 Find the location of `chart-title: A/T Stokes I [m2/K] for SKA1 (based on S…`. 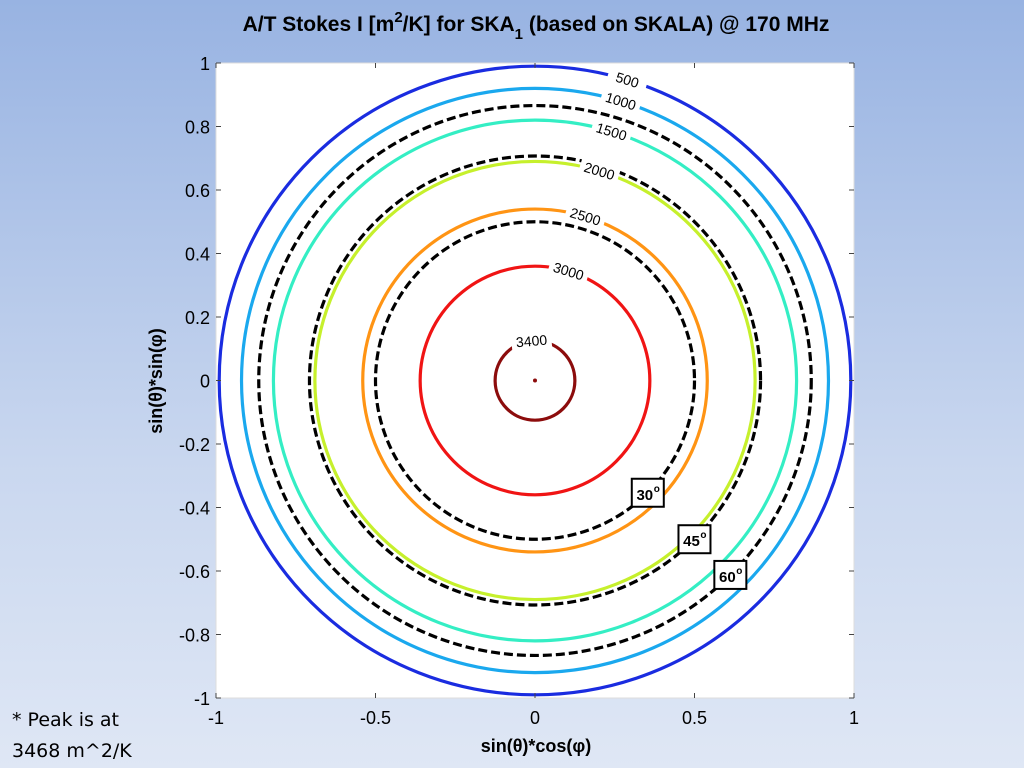

chart-title: A/T Stokes I [m2/K] for SKA1 (based on S… is located at coordinates (536, 26).